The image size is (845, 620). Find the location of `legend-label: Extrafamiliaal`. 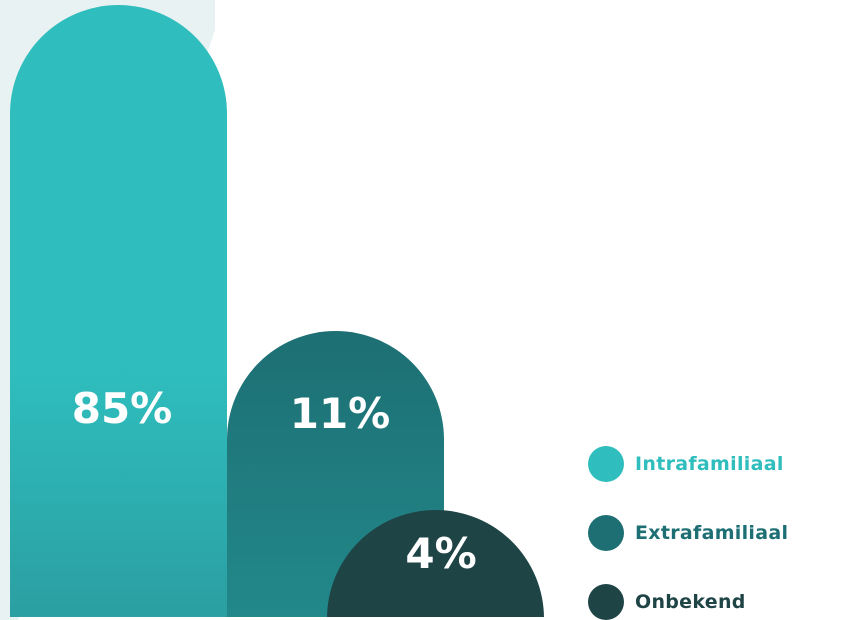

legend-label: Extrafamiliaal is located at coordinates (711, 533).